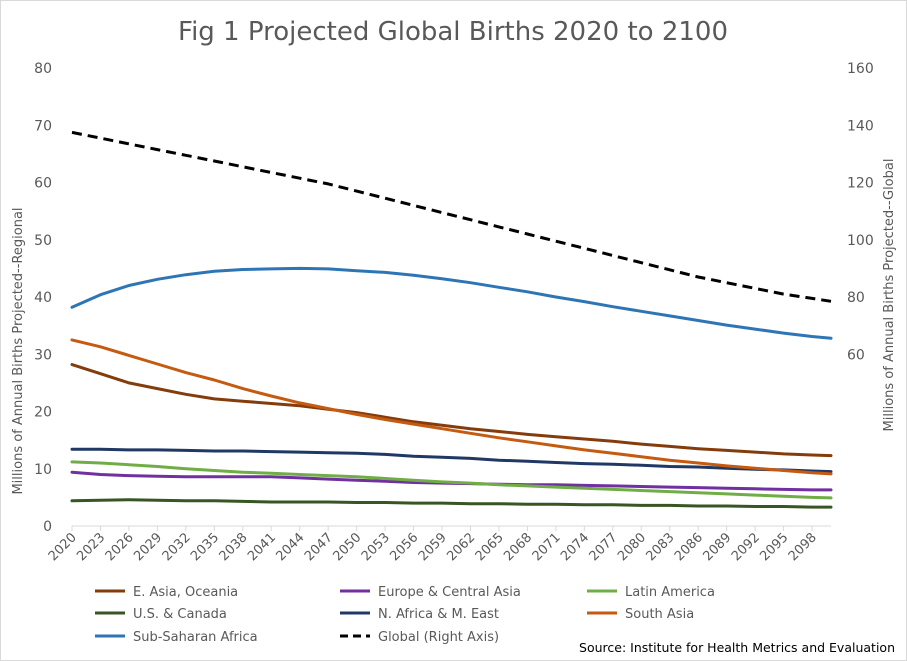 The width and height of the screenshot is (907, 661). What do you see at coordinates (43, 126) in the screenshot?
I see `left-tick-label: 70` at bounding box center [43, 126].